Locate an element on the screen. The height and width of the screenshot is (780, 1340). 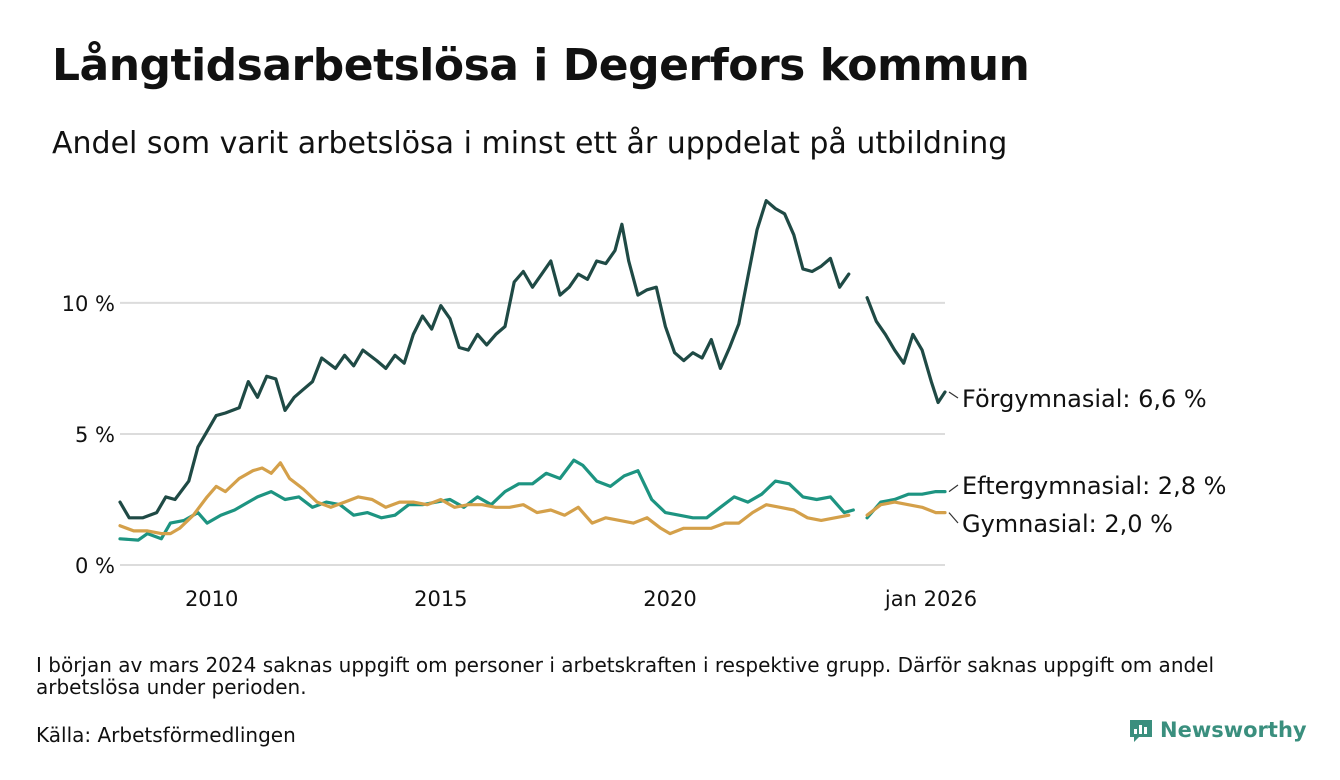
series-line-eftergymnasial-after-gap is located at coordinates (906, 505).